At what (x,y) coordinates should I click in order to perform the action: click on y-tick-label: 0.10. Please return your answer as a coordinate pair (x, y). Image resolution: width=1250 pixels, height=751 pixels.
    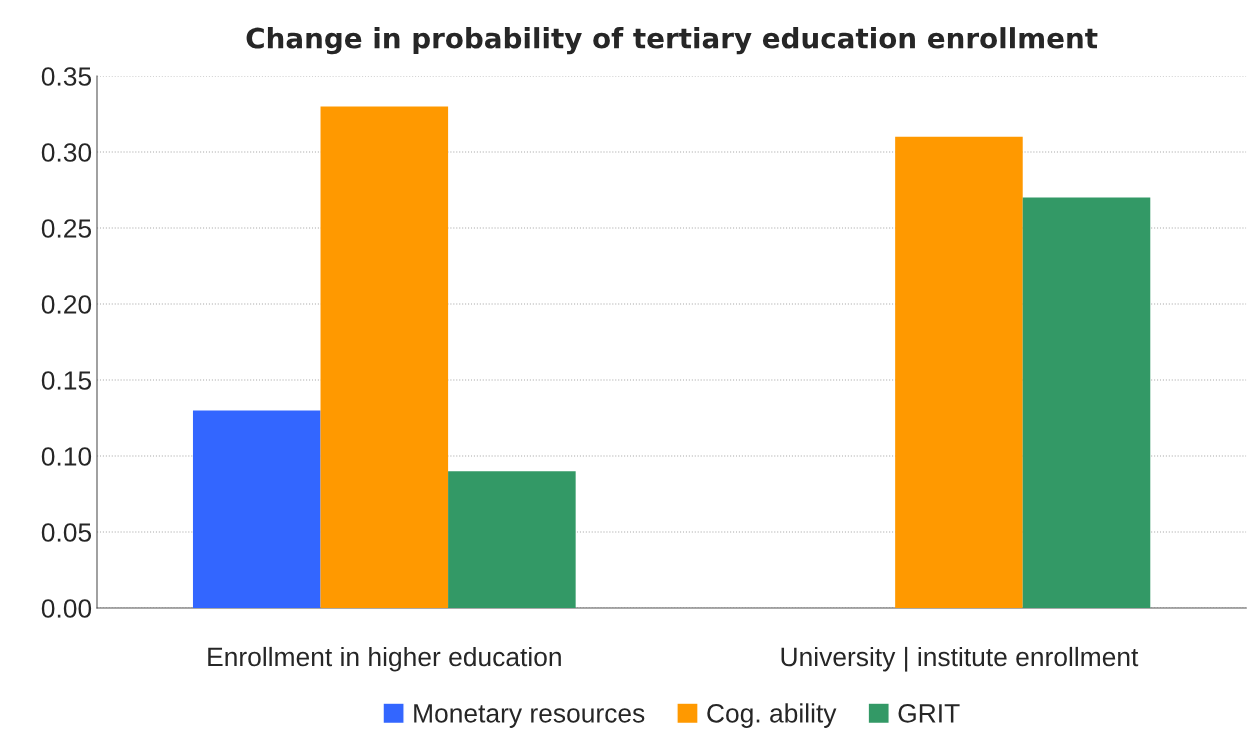
    Looking at the image, I should click on (66, 456).